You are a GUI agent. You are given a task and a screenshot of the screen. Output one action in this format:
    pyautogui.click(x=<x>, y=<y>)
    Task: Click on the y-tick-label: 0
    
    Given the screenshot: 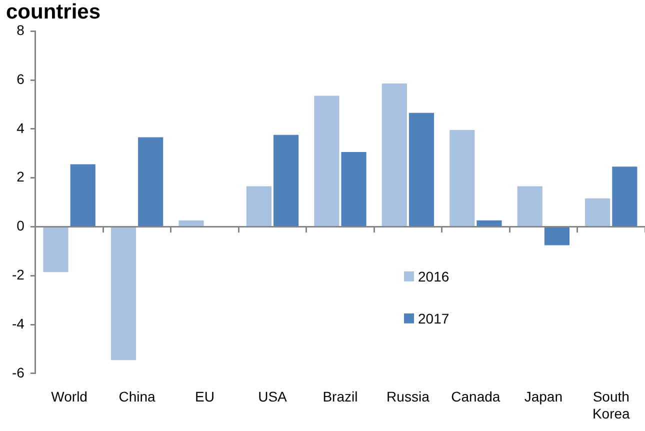 What is the action you would take?
    pyautogui.click(x=20, y=226)
    